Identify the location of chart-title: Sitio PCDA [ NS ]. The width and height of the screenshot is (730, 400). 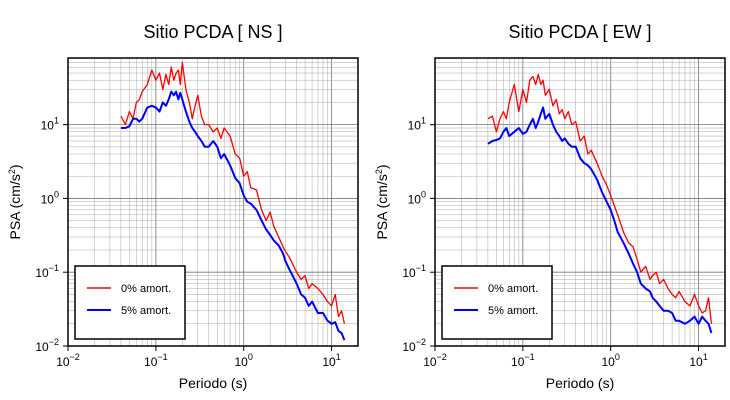
(212, 32).